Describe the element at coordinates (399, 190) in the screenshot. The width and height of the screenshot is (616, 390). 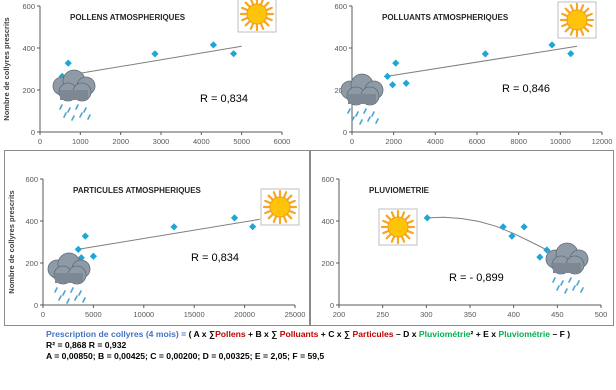
I see `chart-title: PLUVIOMETRIE` at that location.